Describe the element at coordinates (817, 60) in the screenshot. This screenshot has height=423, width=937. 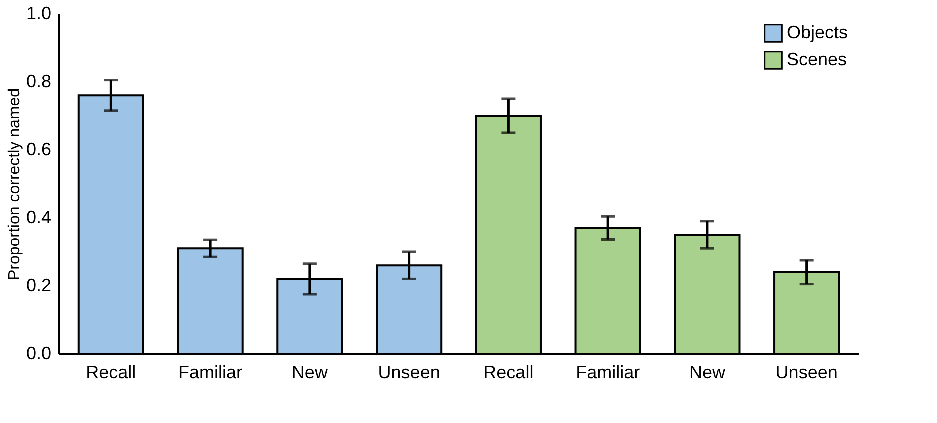
I see `legend-label: Scenes` at that location.